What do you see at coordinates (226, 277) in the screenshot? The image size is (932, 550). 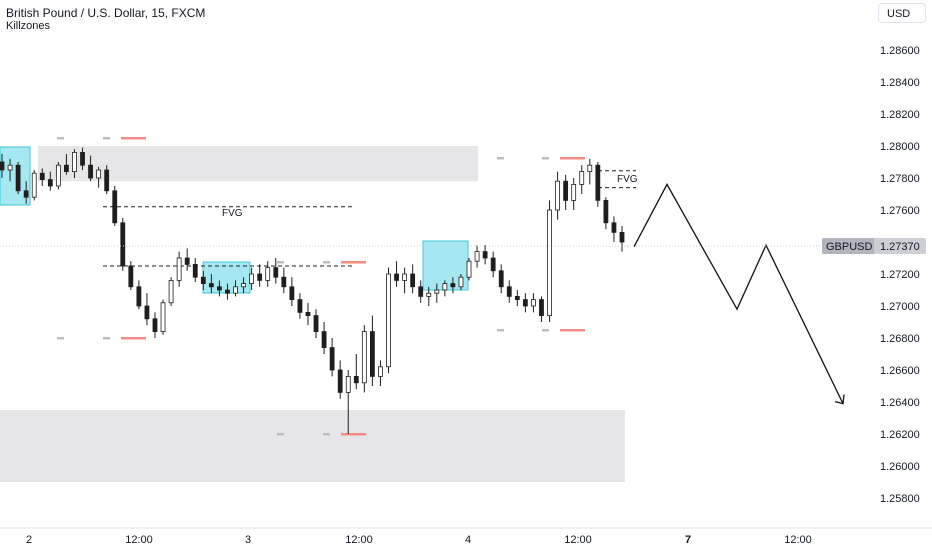 I see `killzone-box` at bounding box center [226, 277].